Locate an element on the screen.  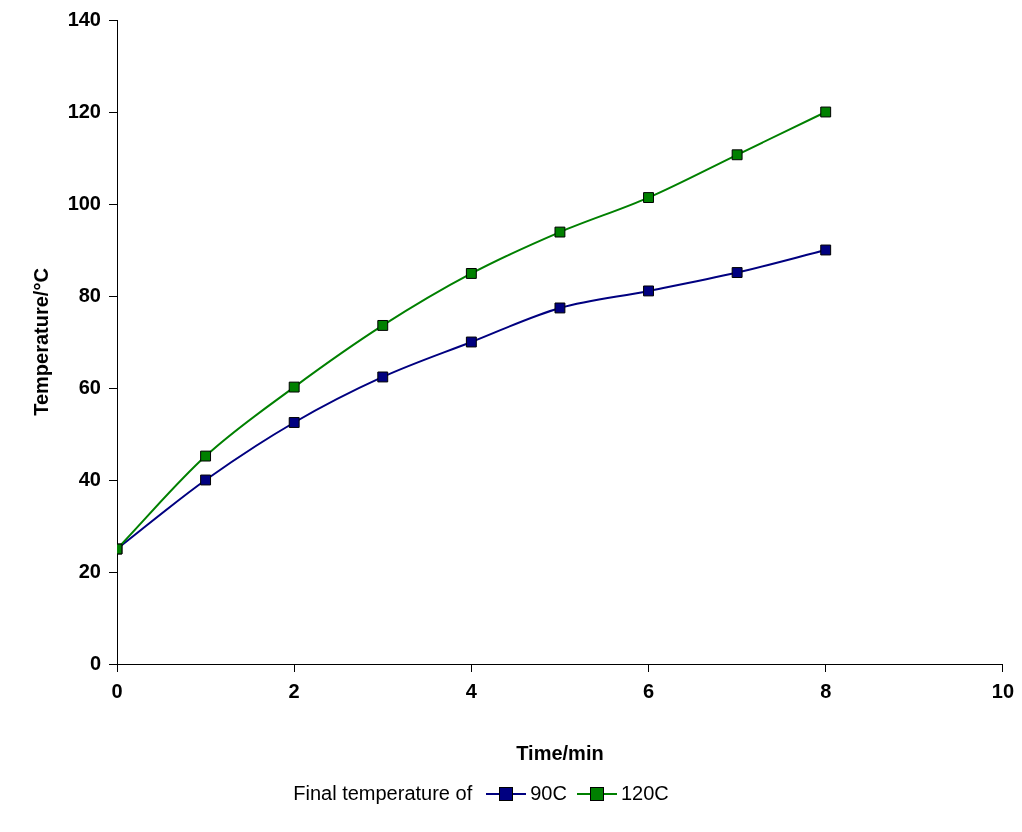
x-axis-title: Time/min is located at coordinates (560, 752).